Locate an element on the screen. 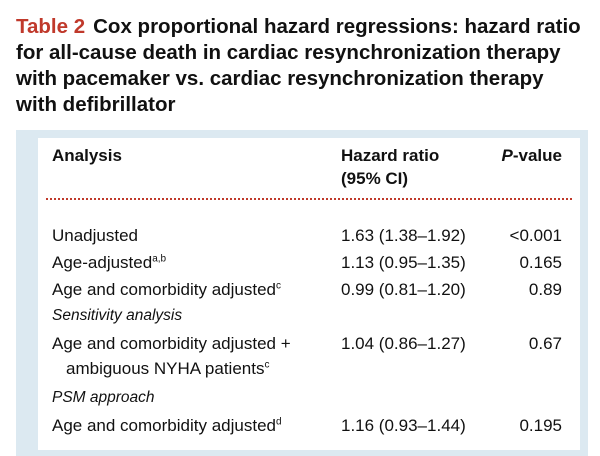 The width and height of the screenshot is (600, 456). row-analysis-cell: Age and comorbidity adjustedc is located at coordinates (166, 290).